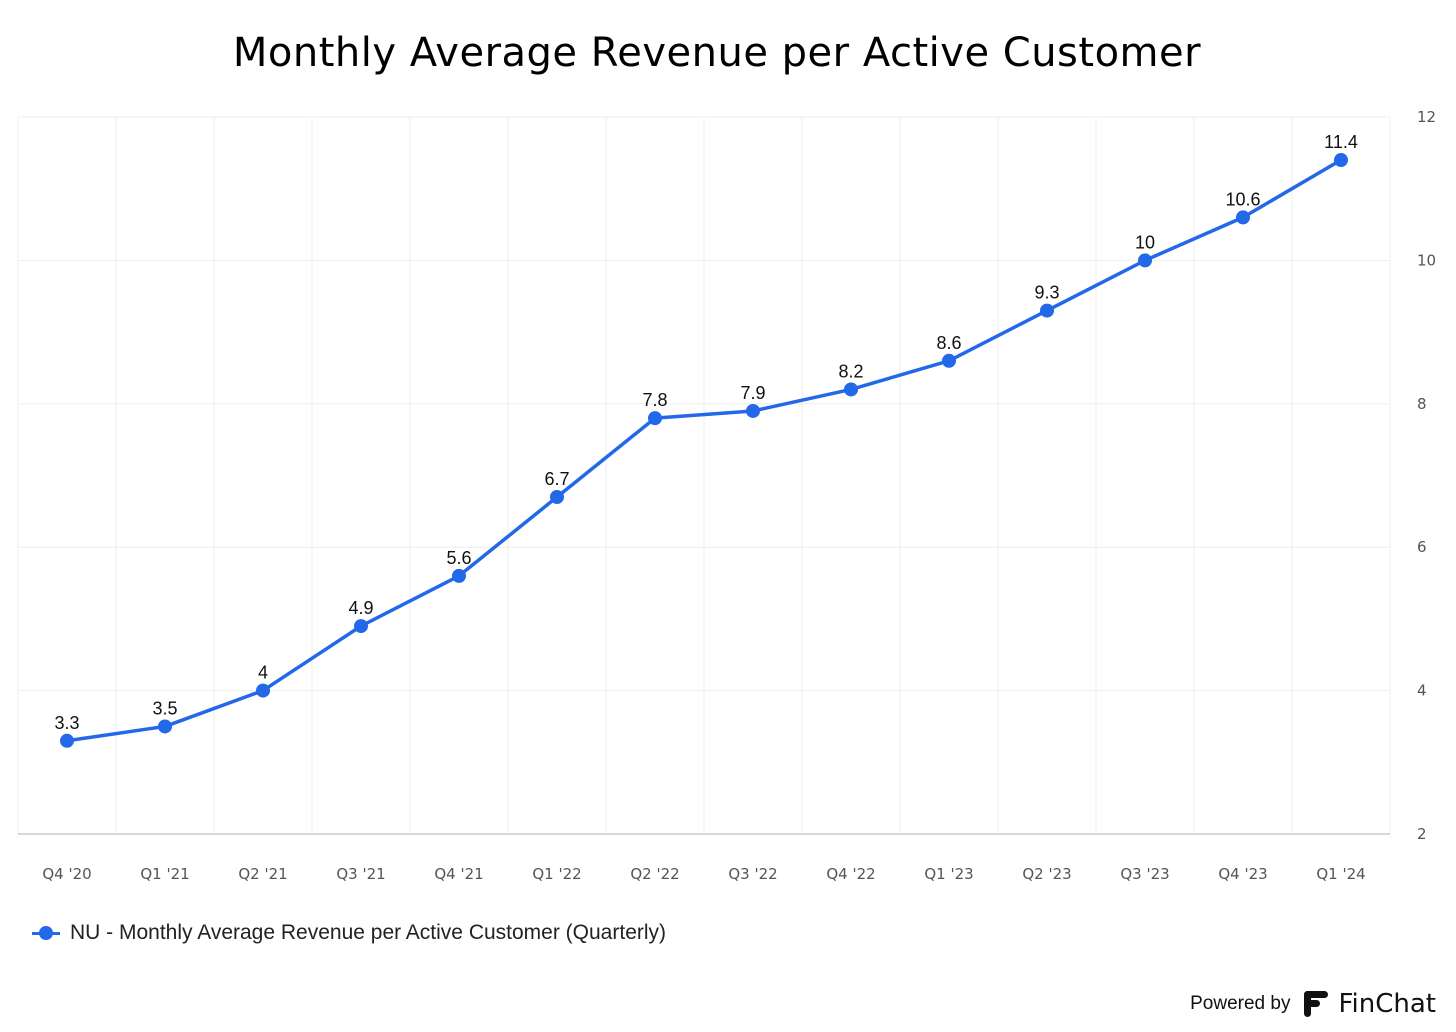 The width and height of the screenshot is (1456, 1032). What do you see at coordinates (752, 393) in the screenshot?
I see `data-label: 7.9` at bounding box center [752, 393].